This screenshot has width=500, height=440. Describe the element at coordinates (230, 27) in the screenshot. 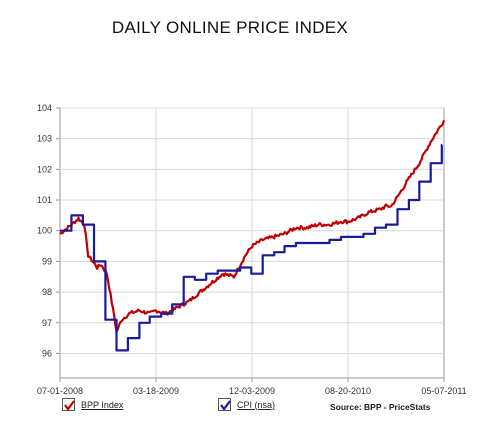

I see `chart-title: DAILY ONLINE PRICE INDEX` at that location.